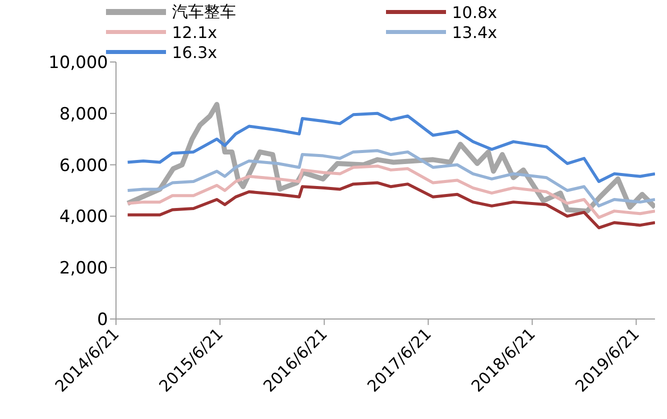  I want to click on y-tick-label: 4,000, so click(83, 217).